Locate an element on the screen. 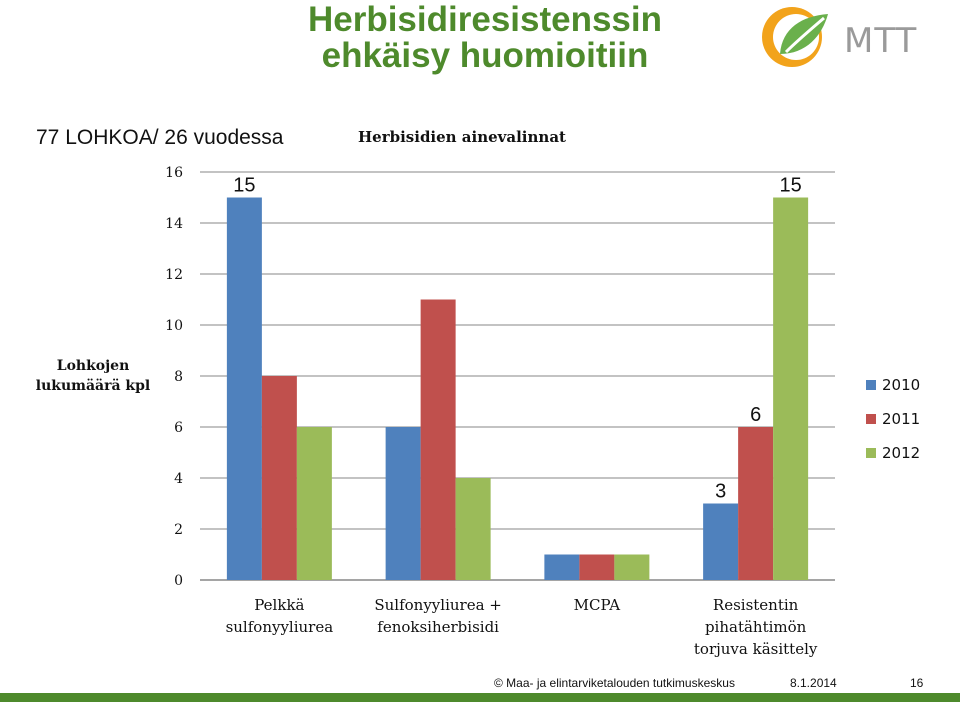 The width and height of the screenshot is (960, 702). y-tick-label: 16 is located at coordinates (174, 173).